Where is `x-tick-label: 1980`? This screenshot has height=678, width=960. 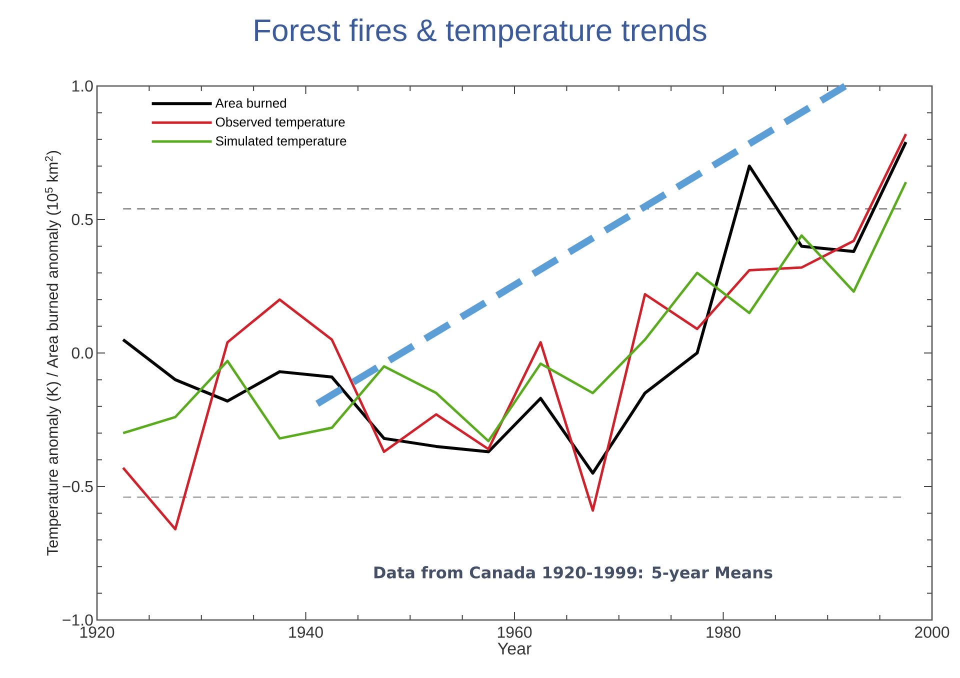
x-tick-label: 1980 is located at coordinates (723, 632).